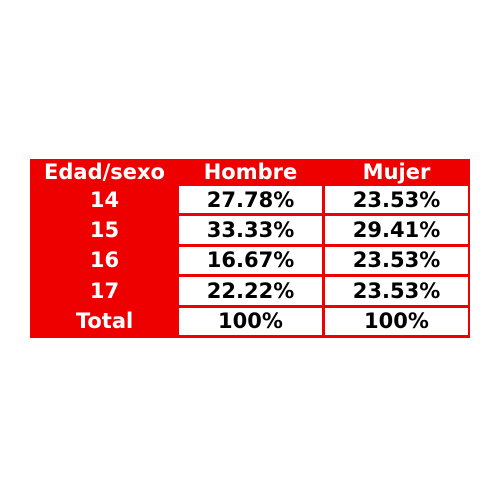 The width and height of the screenshot is (500, 500). I want to click on hombre-value: 16.67%, so click(250, 260).